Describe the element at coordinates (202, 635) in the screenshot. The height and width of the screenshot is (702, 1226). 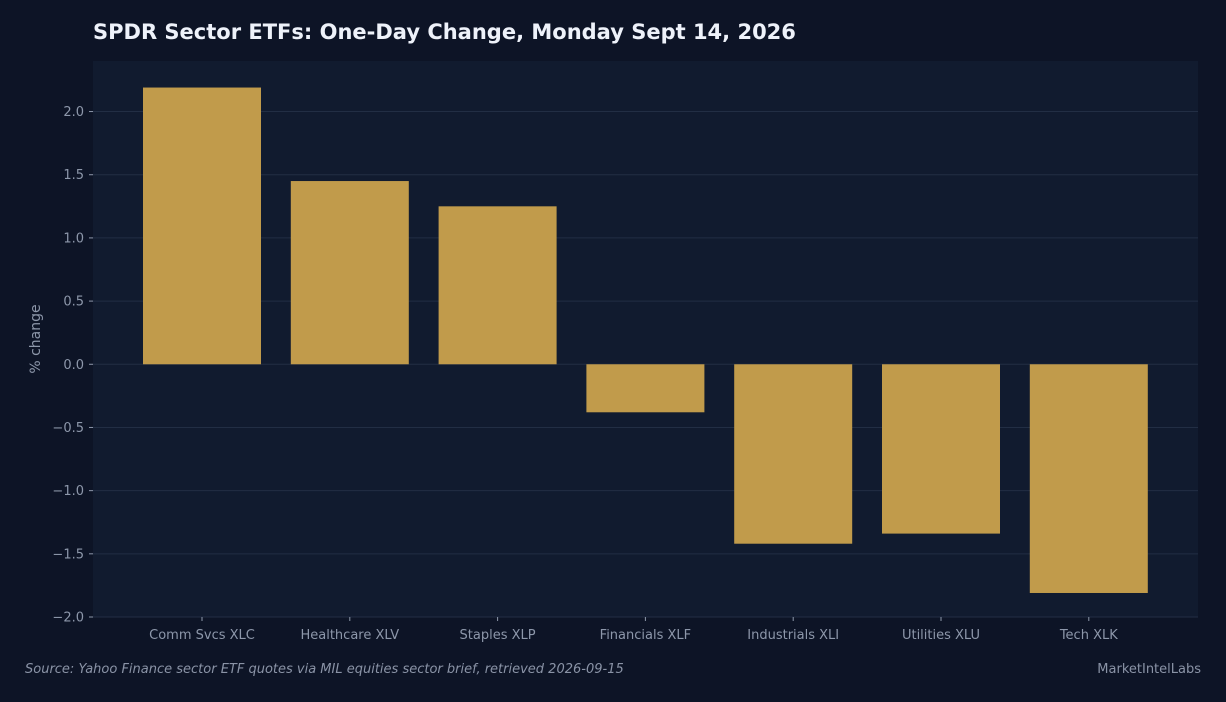
I see `x-tick-label: Comm Svcs XLC` at that location.